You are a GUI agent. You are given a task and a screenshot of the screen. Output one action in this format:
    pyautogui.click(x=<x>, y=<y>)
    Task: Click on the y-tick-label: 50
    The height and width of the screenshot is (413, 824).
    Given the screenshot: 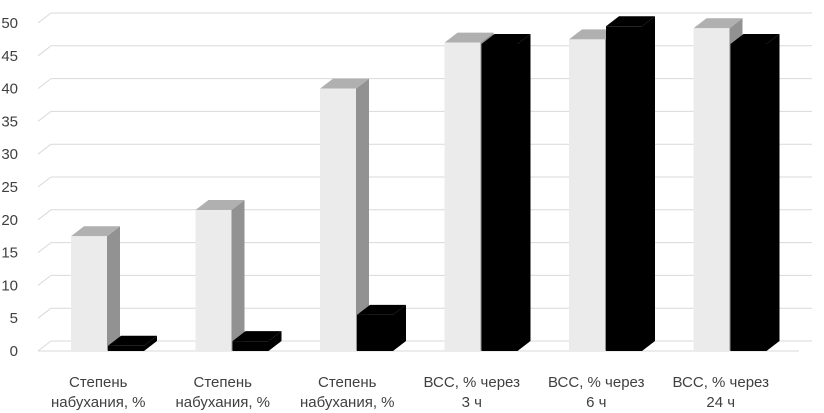 What is the action you would take?
    pyautogui.click(x=9, y=23)
    